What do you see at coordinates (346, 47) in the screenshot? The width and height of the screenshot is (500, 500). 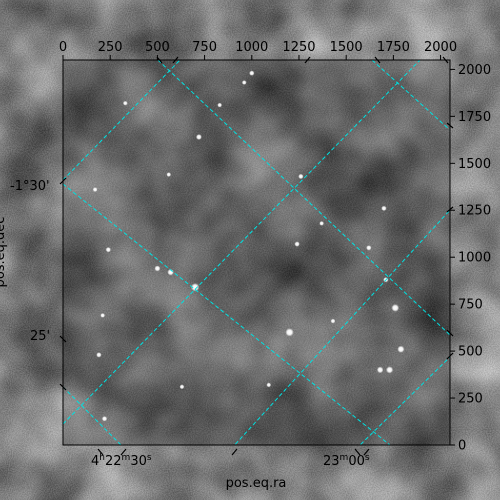 I see `x-tick-label: 1500` at bounding box center [346, 47].